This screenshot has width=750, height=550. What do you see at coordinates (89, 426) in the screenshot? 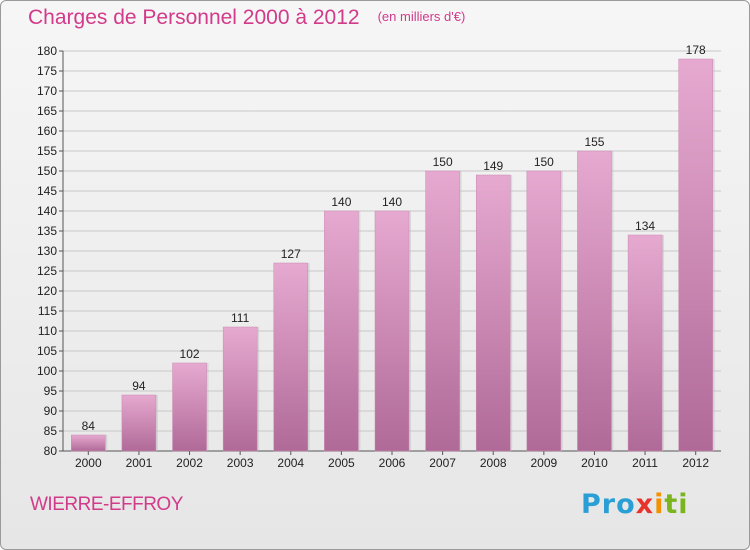
I see `bar-value-label: 84` at bounding box center [89, 426].